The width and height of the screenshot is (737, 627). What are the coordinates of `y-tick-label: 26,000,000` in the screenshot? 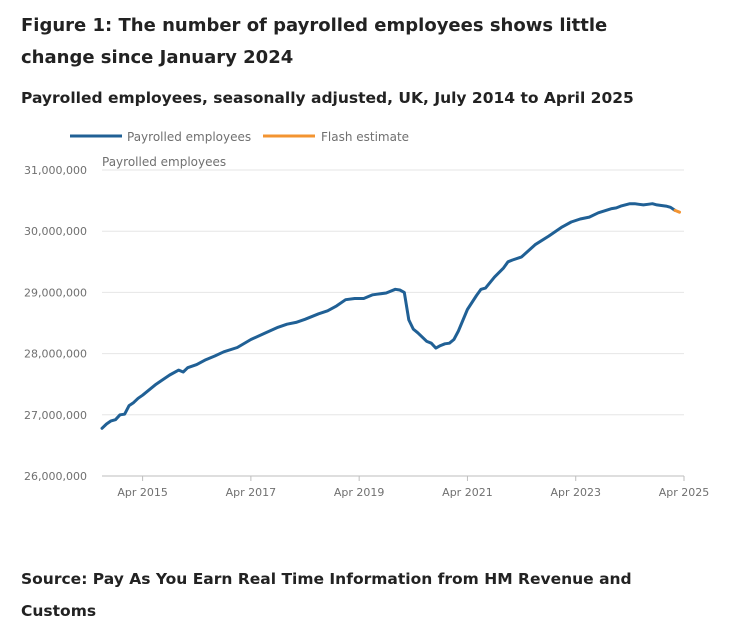 It's located at (55, 476).